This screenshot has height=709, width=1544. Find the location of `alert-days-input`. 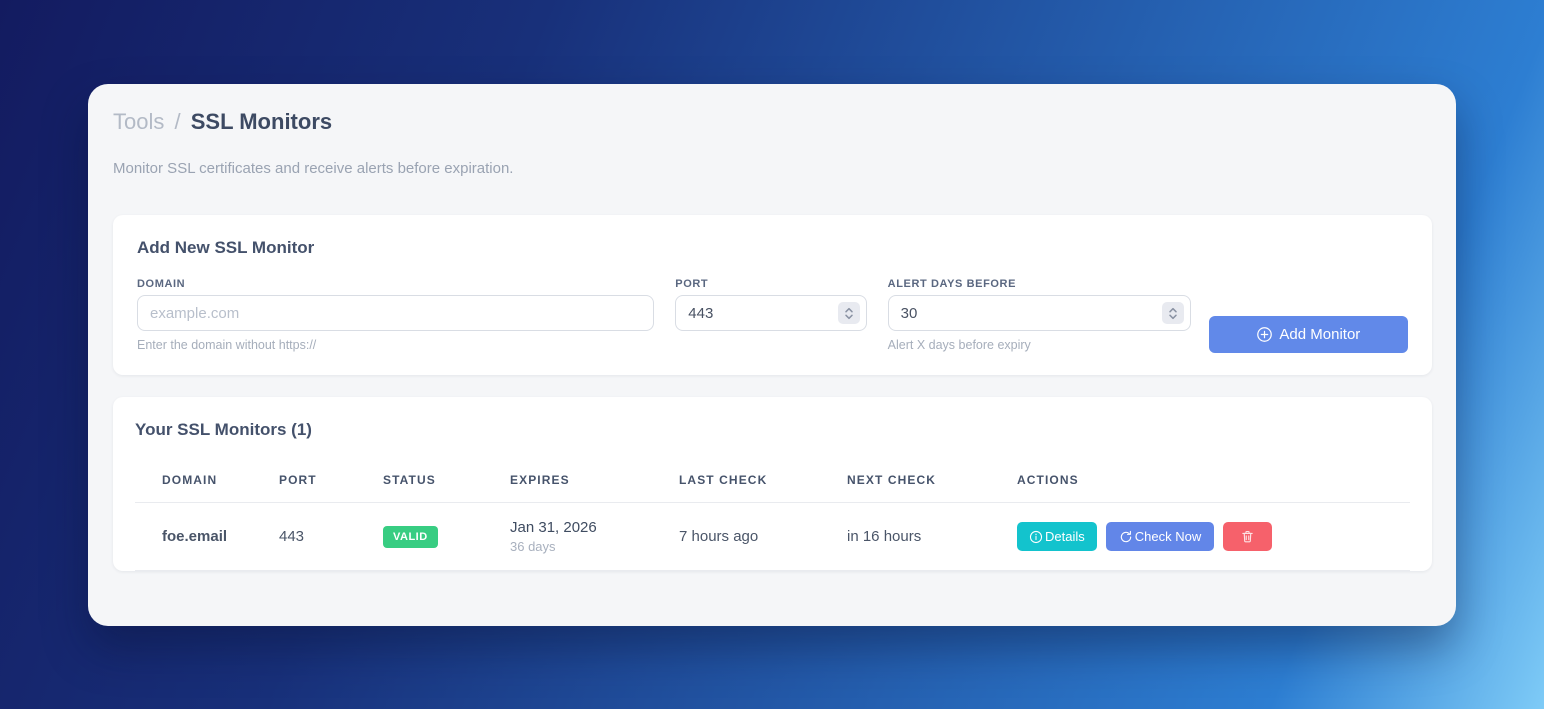

alert-days-input is located at coordinates (1039, 313).